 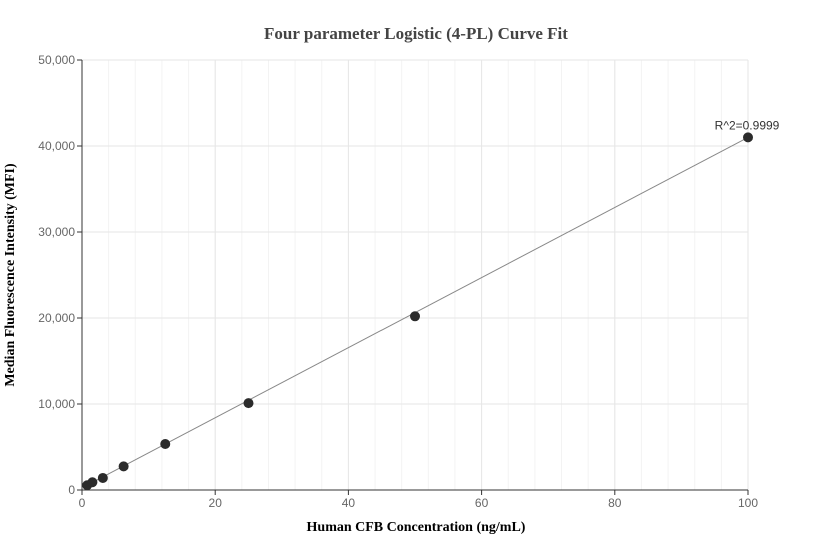 I want to click on y-axis-label: Median Fluorescence Intensity (MFI), so click(x=10, y=275).